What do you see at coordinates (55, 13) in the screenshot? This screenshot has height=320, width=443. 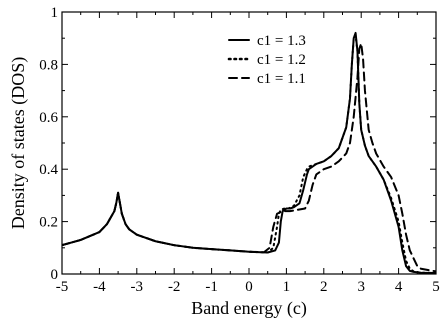 I see `y-tick-label: 1` at bounding box center [55, 13].